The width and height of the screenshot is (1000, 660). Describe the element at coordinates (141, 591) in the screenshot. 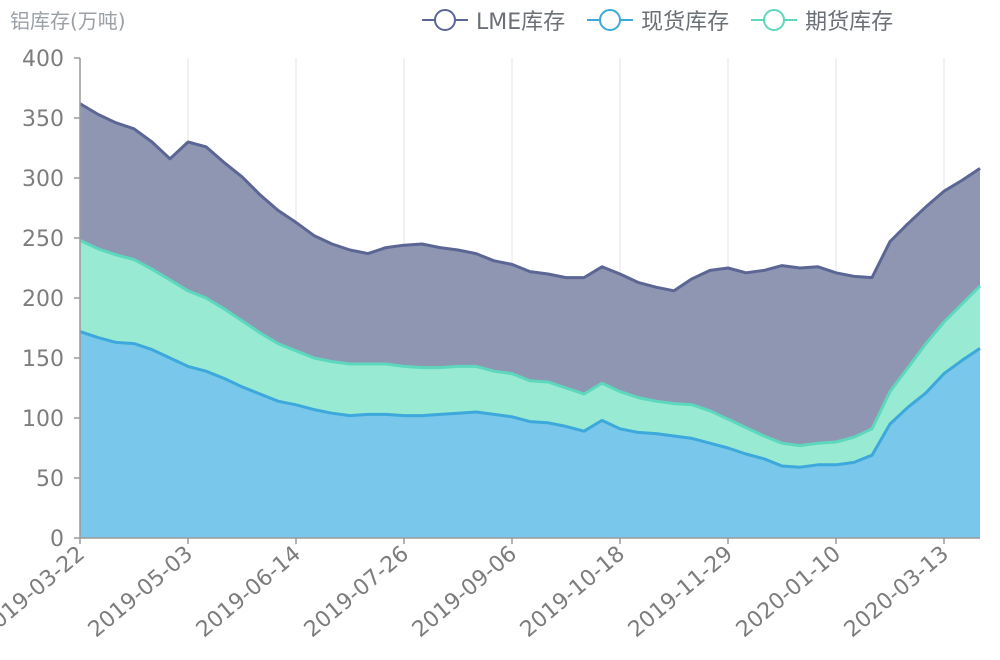

I see `x-tick-label-1: 2019-05-03` at that location.